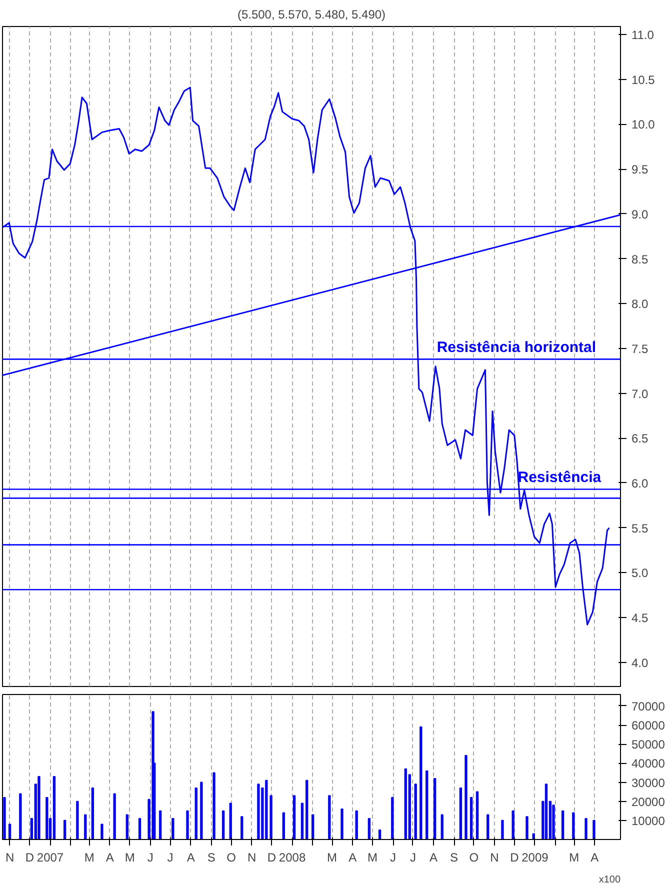  Describe the element at coordinates (640, 617) in the screenshot. I see `y-tick-label: 4.5` at that location.